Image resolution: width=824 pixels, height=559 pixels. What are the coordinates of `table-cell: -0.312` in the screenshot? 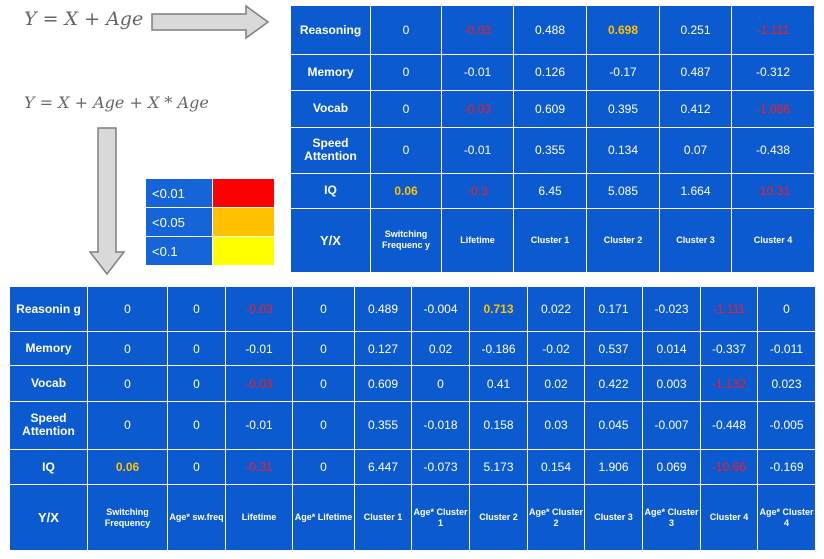 It's located at (773, 72).